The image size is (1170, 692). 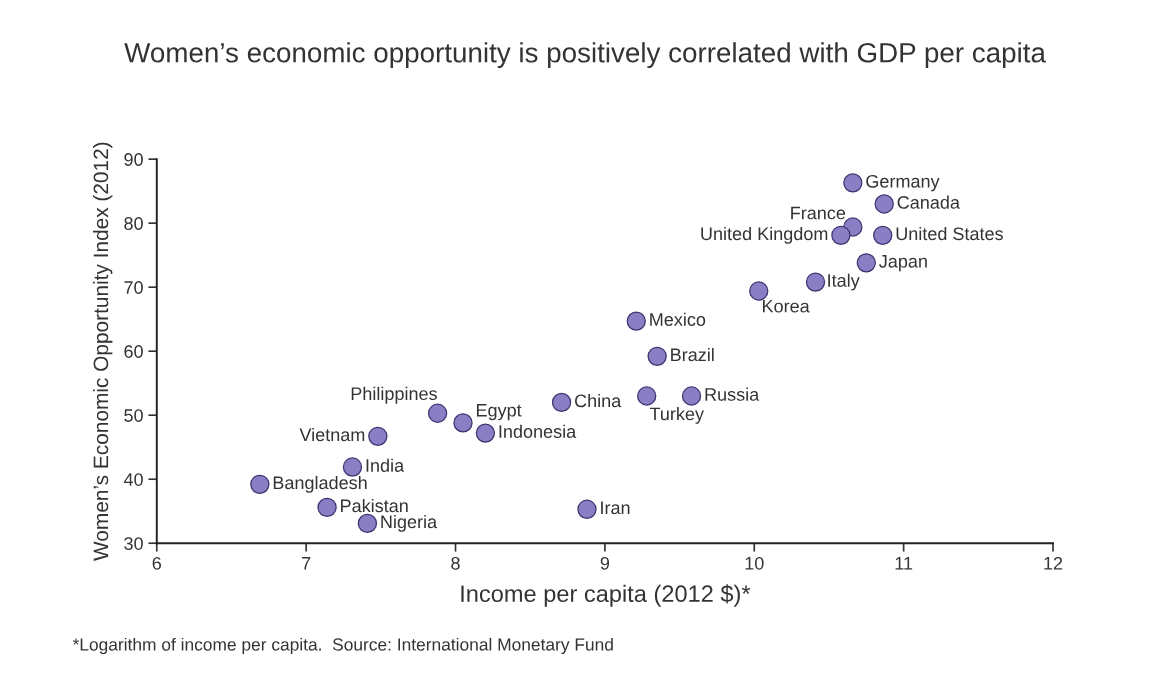 I want to click on y-tick-label: 50, so click(x=133, y=415).